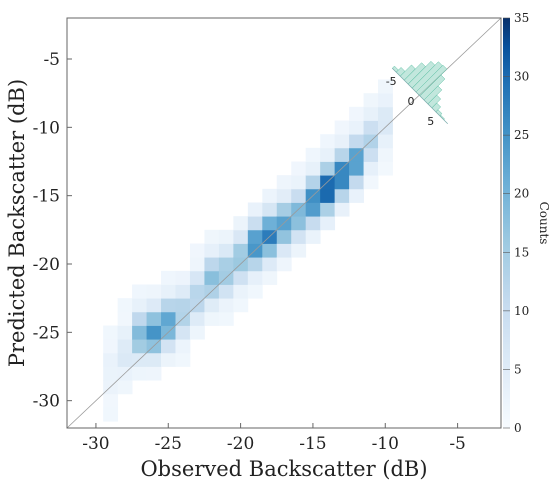  I want to click on x-axis-ticks: -30 -25 -20 -15 -10 -5, so click(274, 438).